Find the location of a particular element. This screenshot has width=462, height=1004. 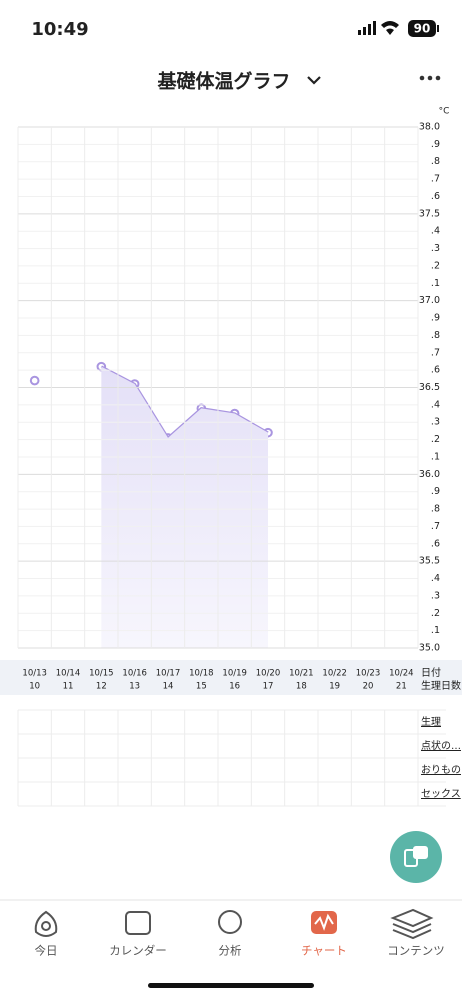

temperature-point is located at coordinates (34, 380).